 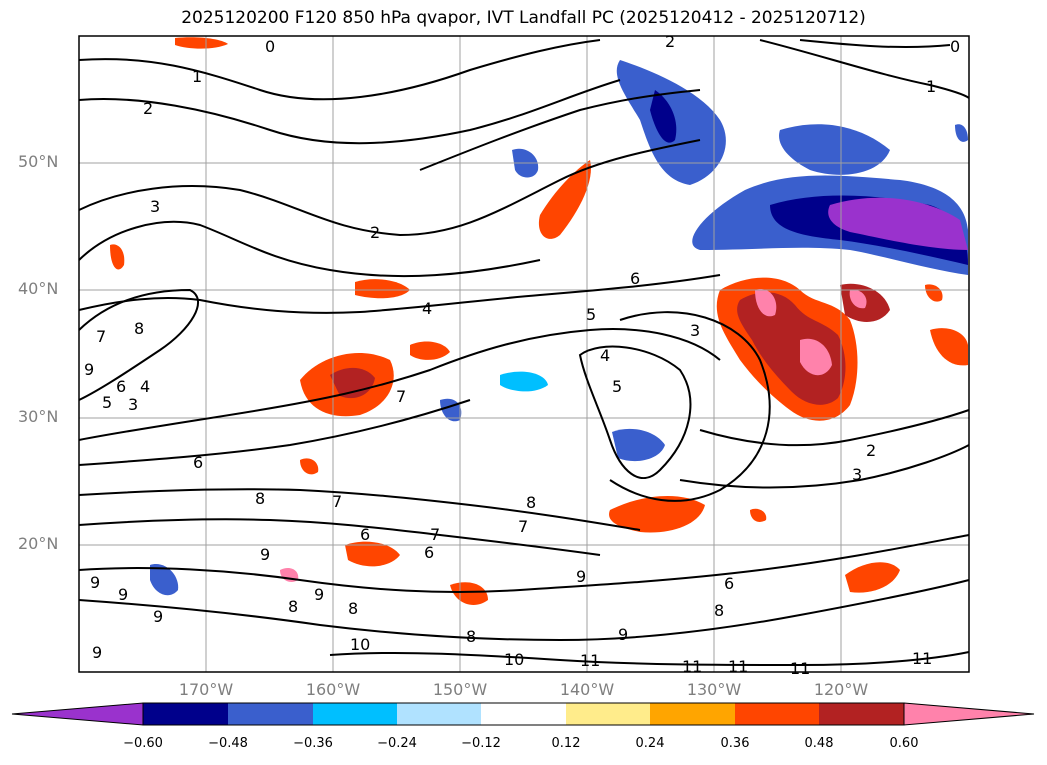 I want to click on lon-label: 120°W, so click(x=841, y=689).